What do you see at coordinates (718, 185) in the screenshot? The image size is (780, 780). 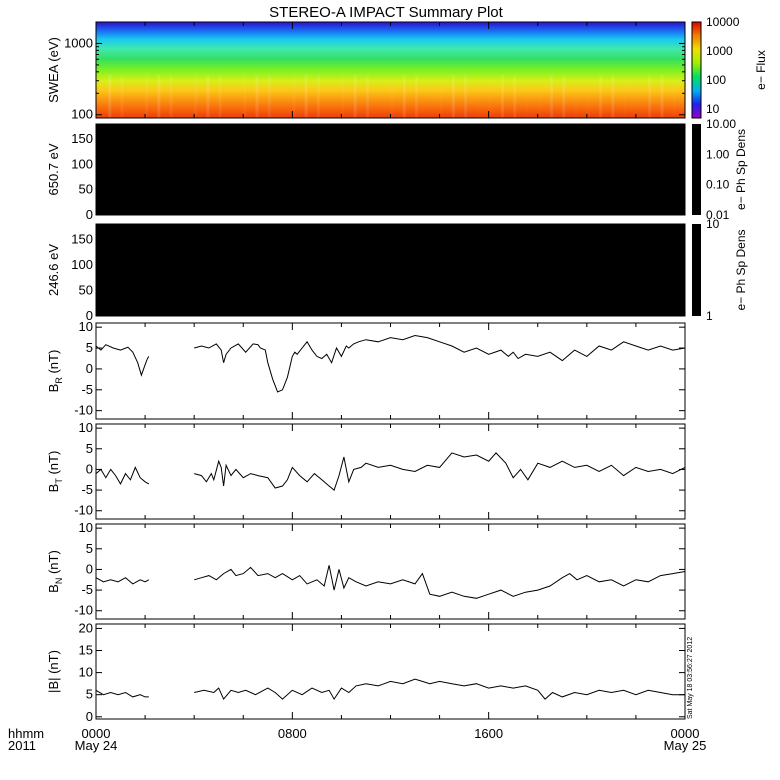 I see `colorbar-tick-label: 0.10` at bounding box center [718, 185].